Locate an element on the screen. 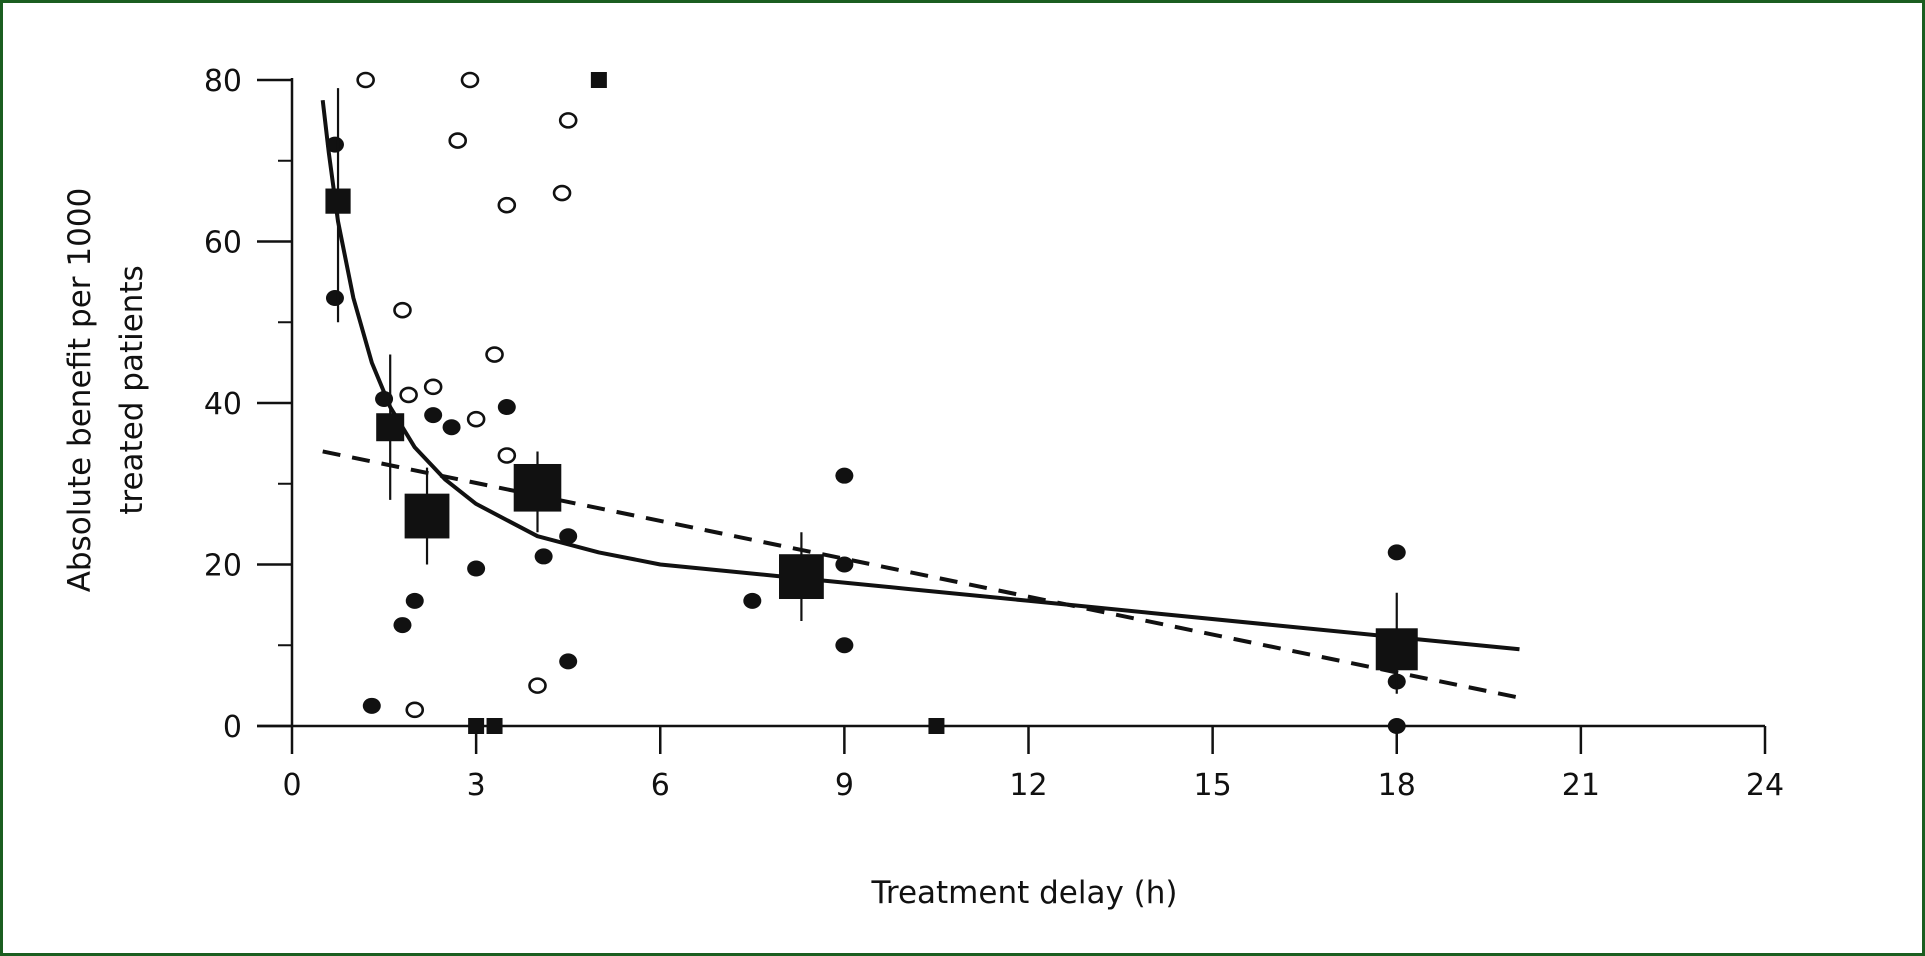  x-axis-title: Treatment delay (h) is located at coordinates (1024, 893).